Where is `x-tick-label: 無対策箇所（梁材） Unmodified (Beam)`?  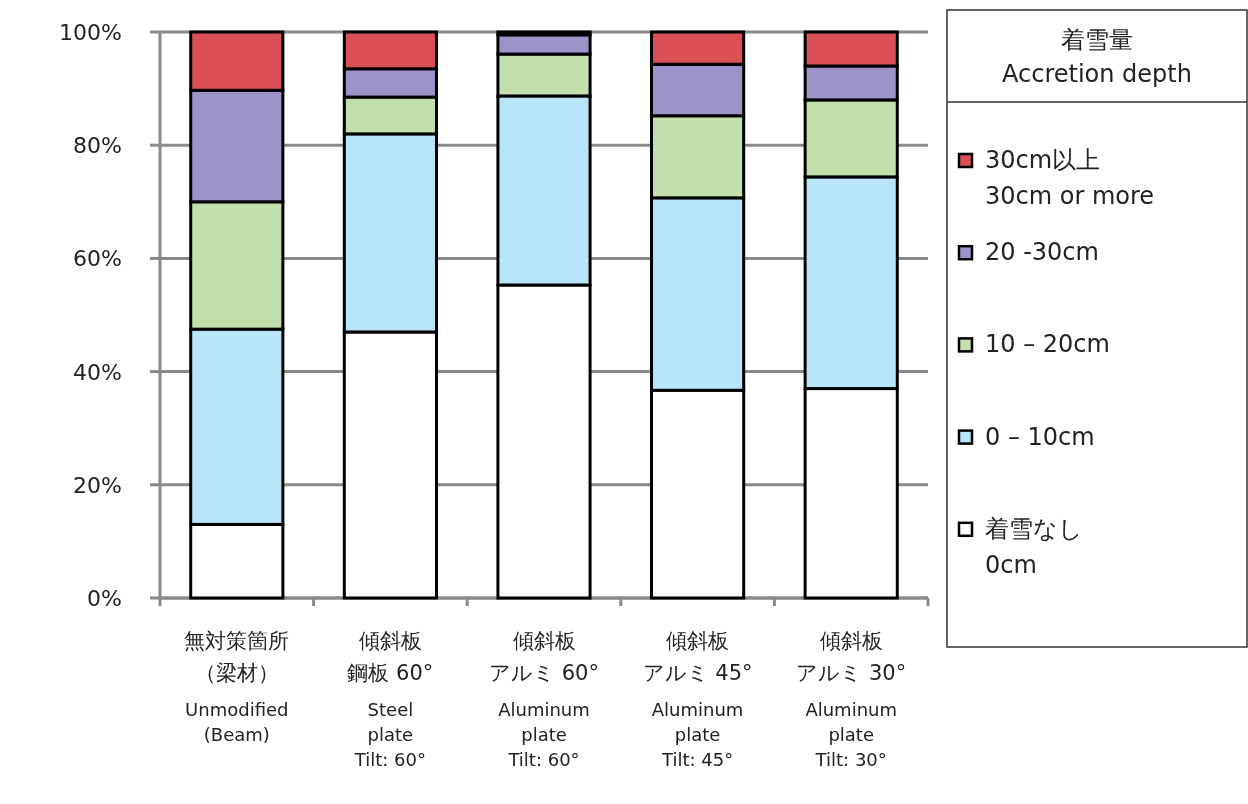 x-tick-label: 無対策箇所（梁材） Unmodified (Beam) is located at coordinates (237, 687).